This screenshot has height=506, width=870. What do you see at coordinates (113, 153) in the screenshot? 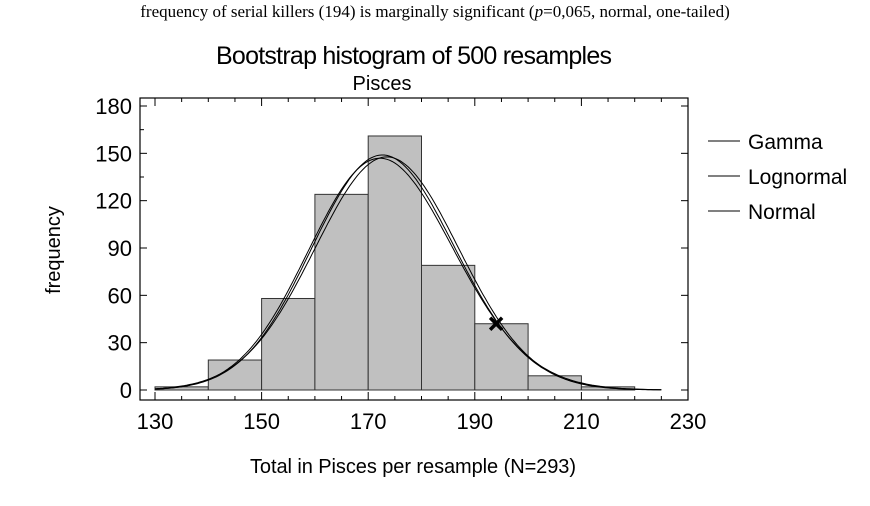
I see `y-tick-label: 150` at bounding box center [113, 153].